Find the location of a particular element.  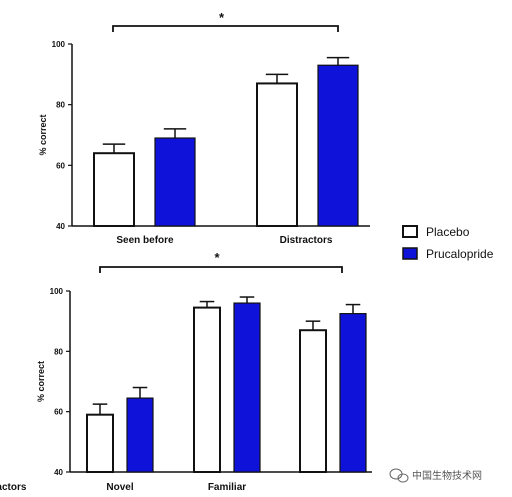

wechat-icon is located at coordinates (399, 475).